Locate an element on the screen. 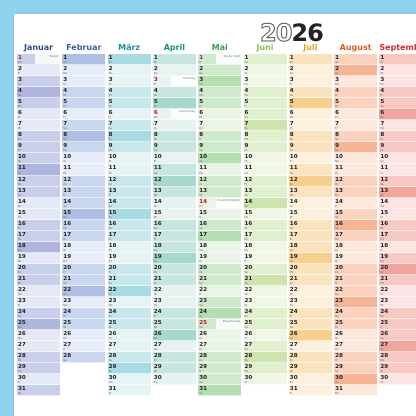 This screenshot has width=416, height=416. day-cell: 10 Mi is located at coordinates (265, 159).